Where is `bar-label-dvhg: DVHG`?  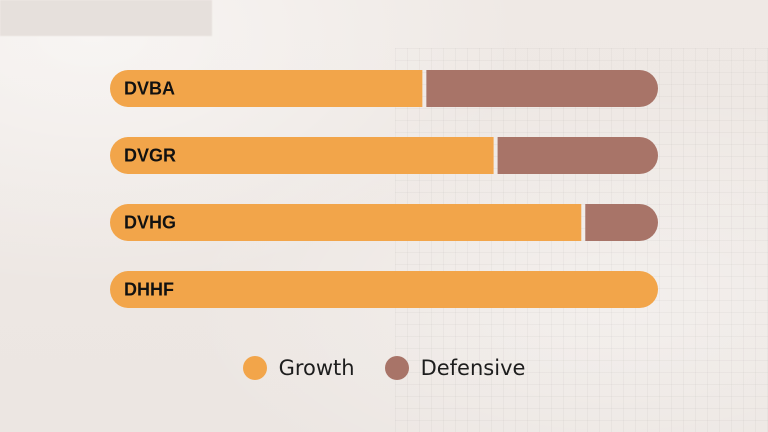
bar-label-dvhg: DVHG is located at coordinates (150, 223).